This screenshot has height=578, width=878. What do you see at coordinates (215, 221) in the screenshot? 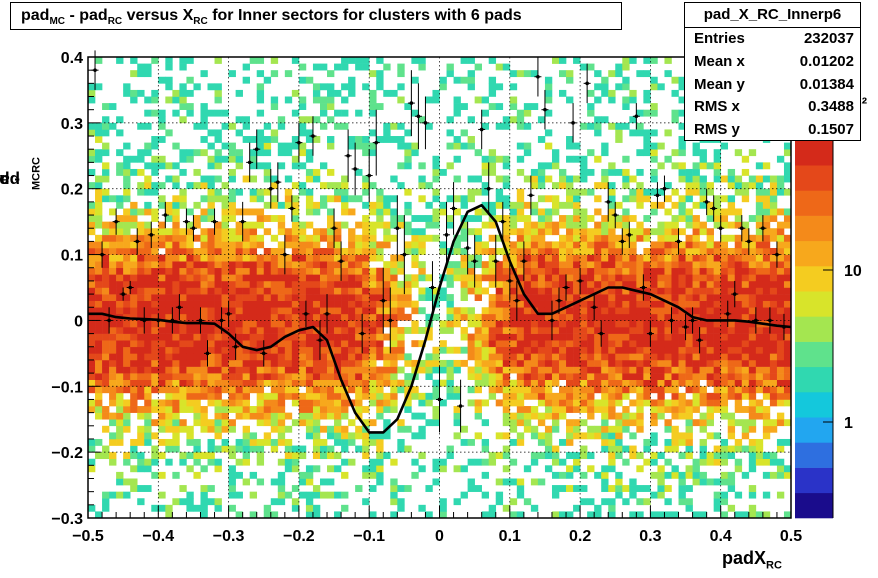
I see `profile-point` at bounding box center [215, 221].